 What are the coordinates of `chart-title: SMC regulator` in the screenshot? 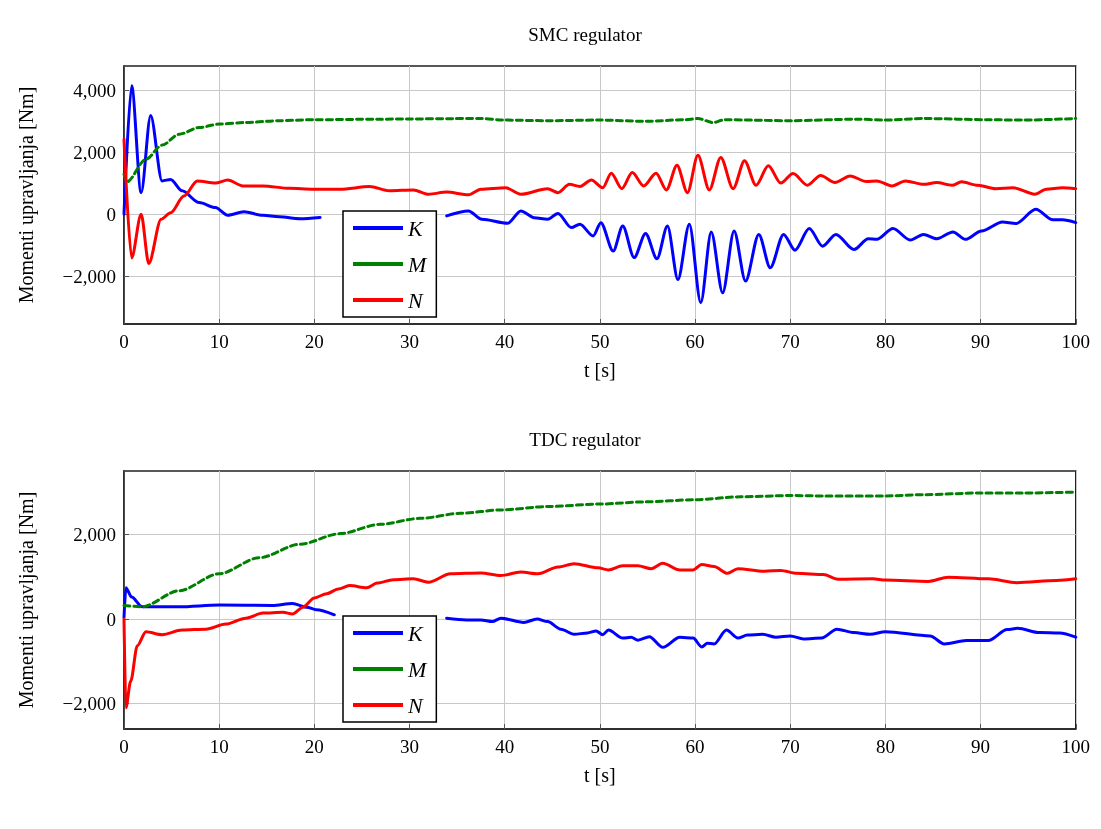 It's located at (585, 34).